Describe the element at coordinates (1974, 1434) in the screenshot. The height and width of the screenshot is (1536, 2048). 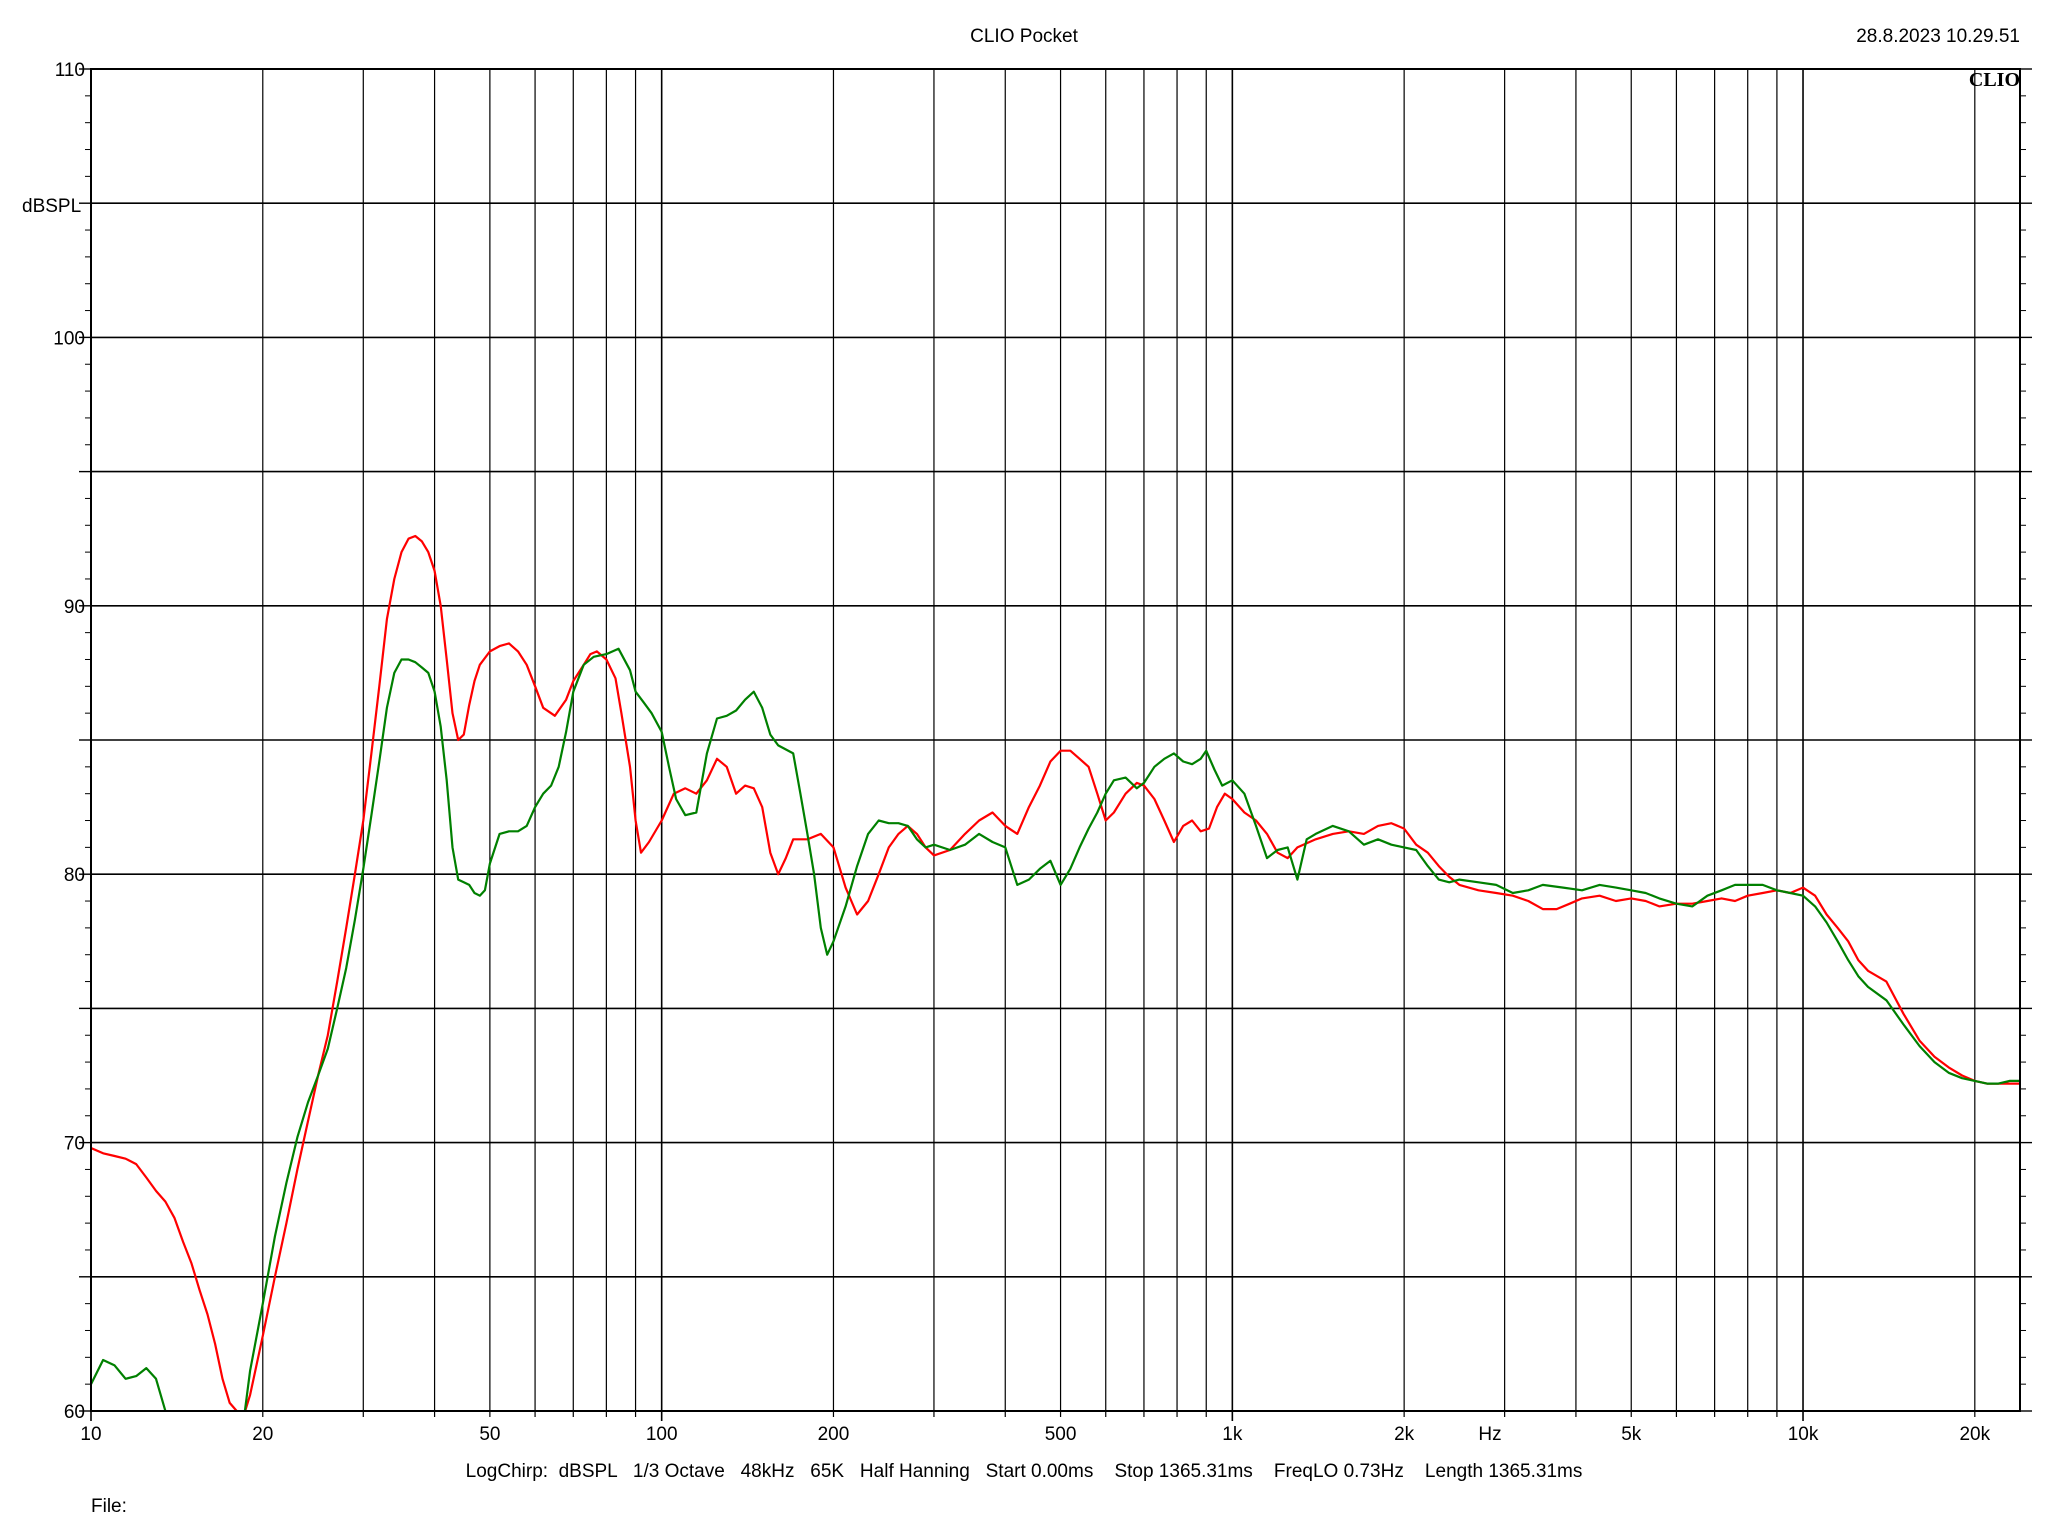
I see `x-tick-label: 20k` at that location.